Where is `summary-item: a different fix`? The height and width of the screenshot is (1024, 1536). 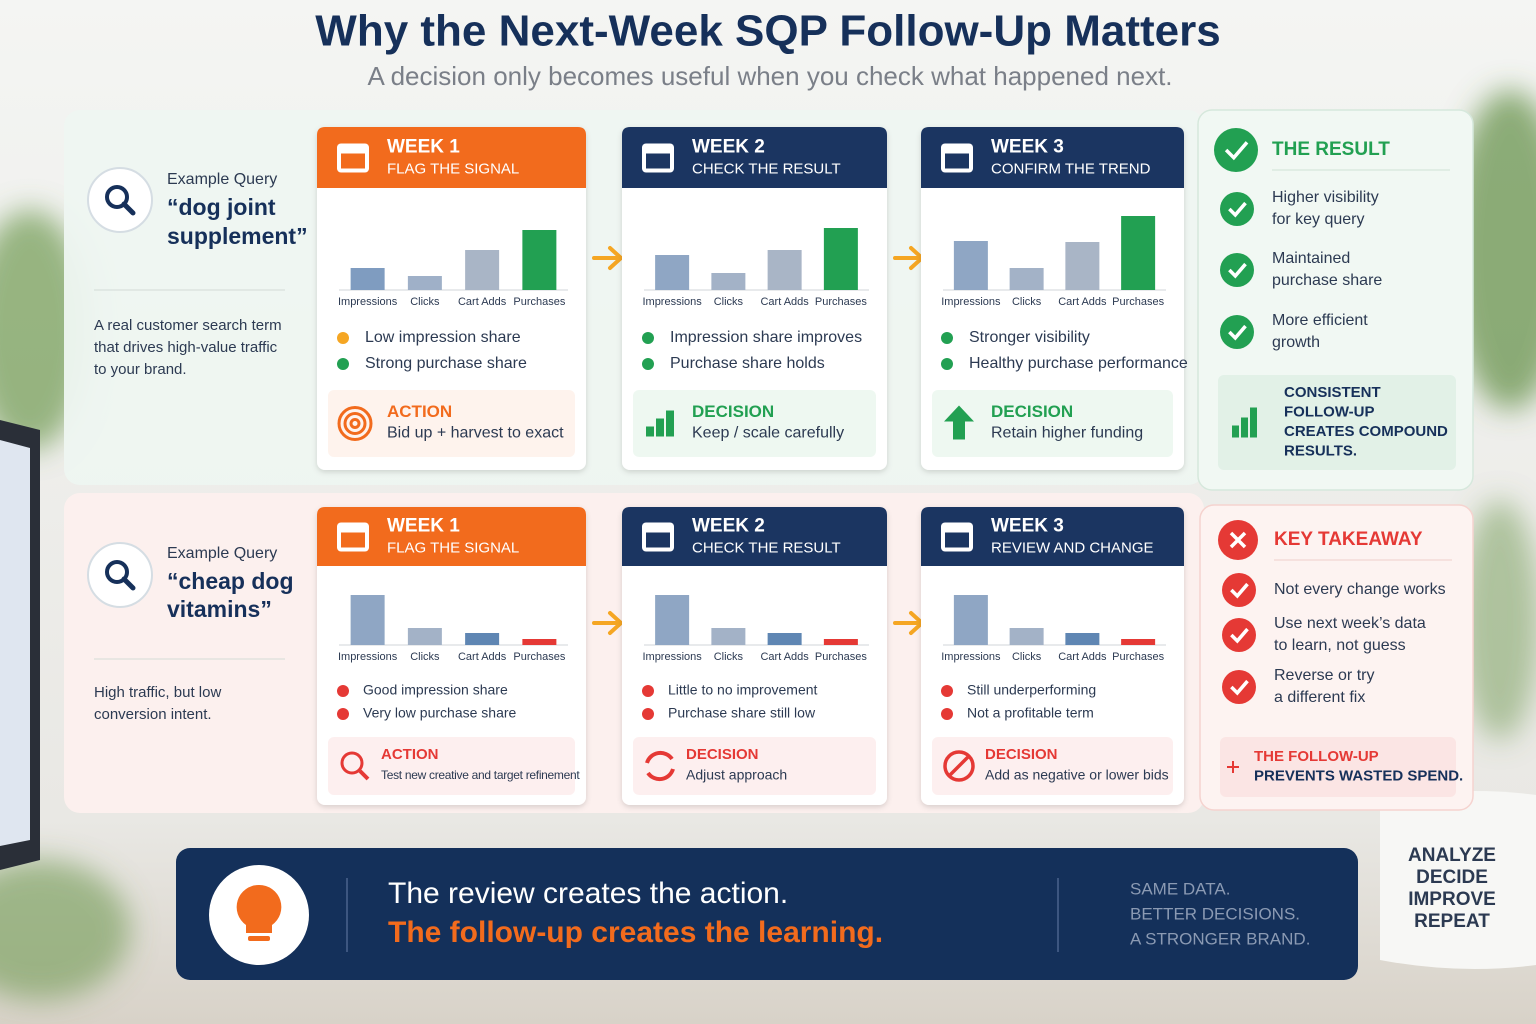
summary-item: a different fix is located at coordinates (1319, 697).